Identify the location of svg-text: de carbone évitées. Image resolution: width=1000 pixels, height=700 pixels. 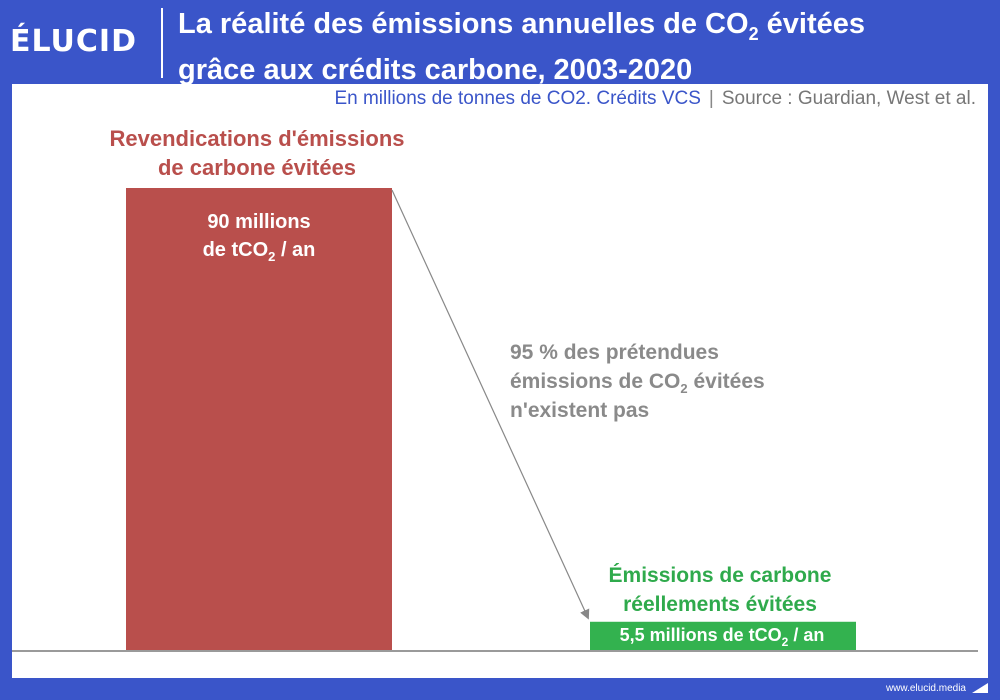
(257, 167).